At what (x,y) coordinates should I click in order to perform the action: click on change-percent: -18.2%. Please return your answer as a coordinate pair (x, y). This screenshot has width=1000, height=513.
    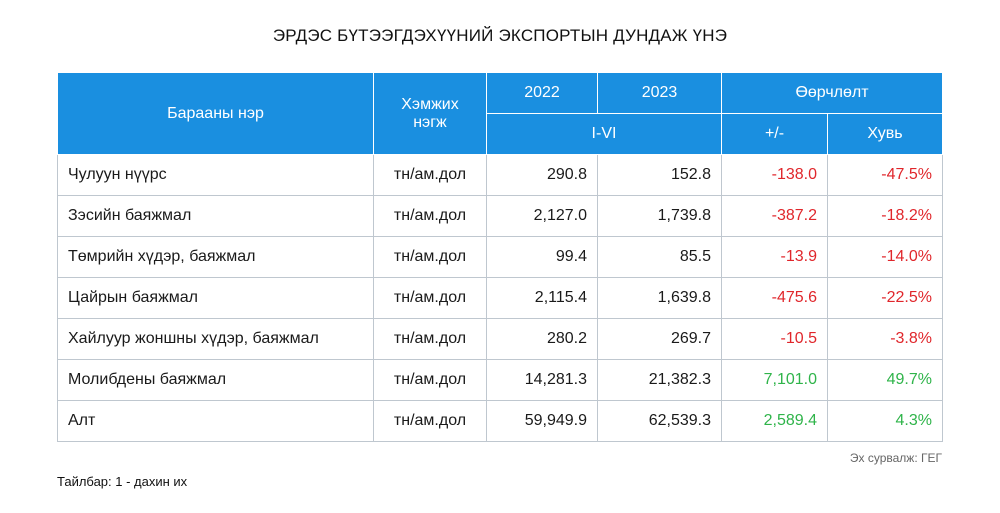
    Looking at the image, I should click on (885, 216).